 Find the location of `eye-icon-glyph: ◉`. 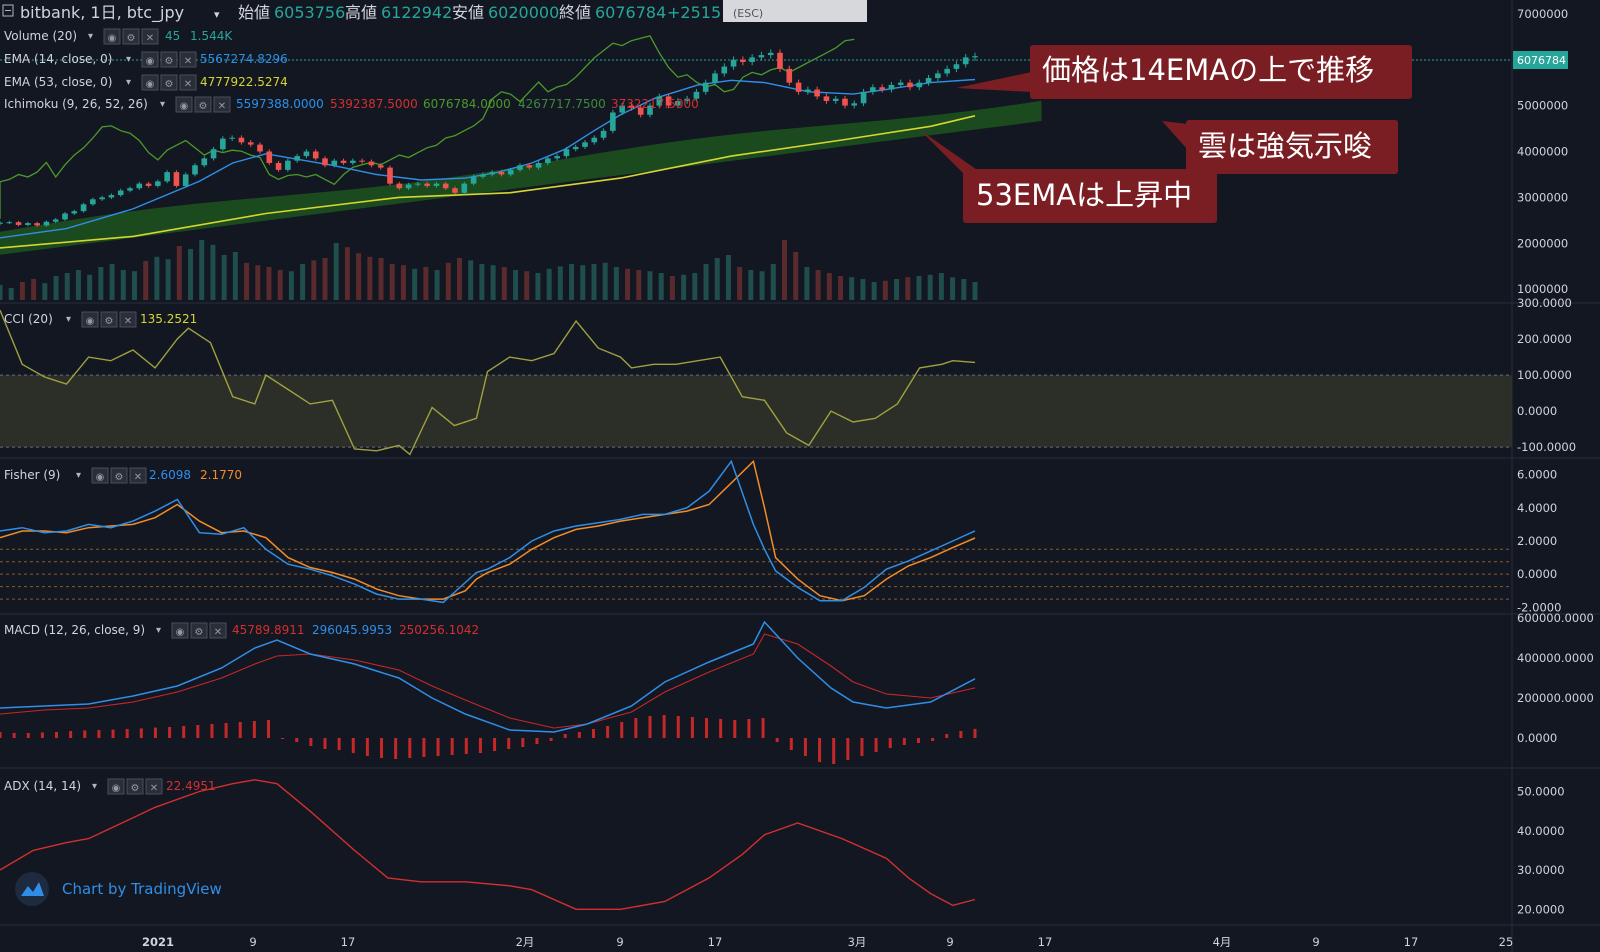

eye-icon-glyph: ◉ is located at coordinates (180, 632).